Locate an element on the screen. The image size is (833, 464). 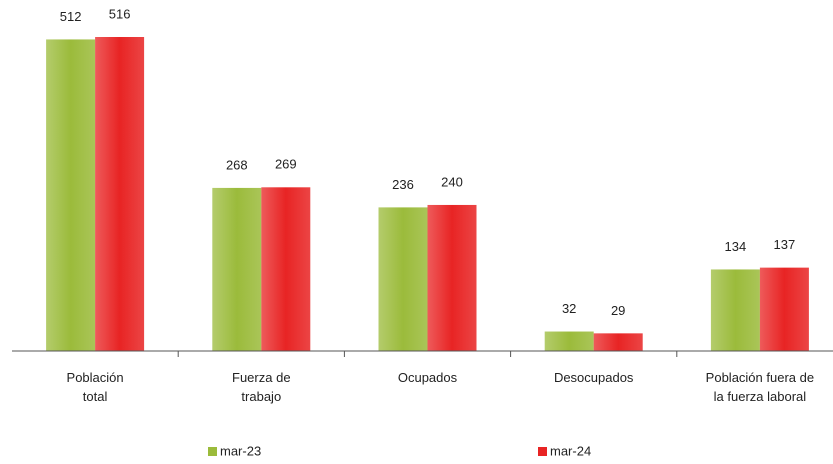
data-label: 512 is located at coordinates (71, 16).